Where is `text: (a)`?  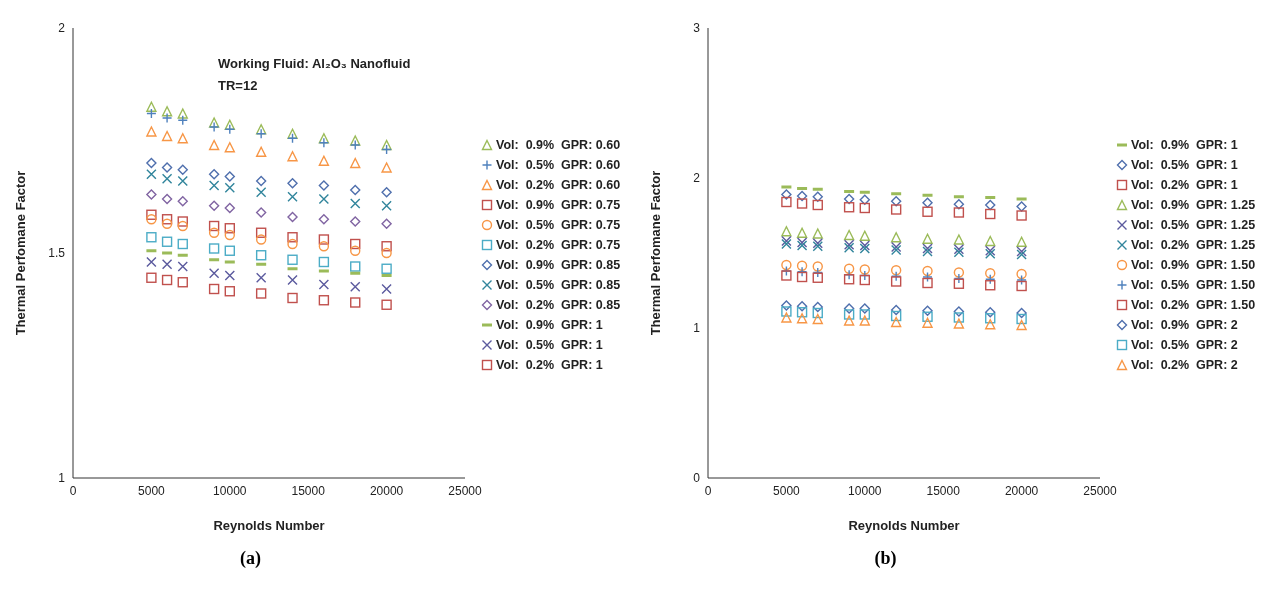
text: (a) is located at coordinates (250, 558).